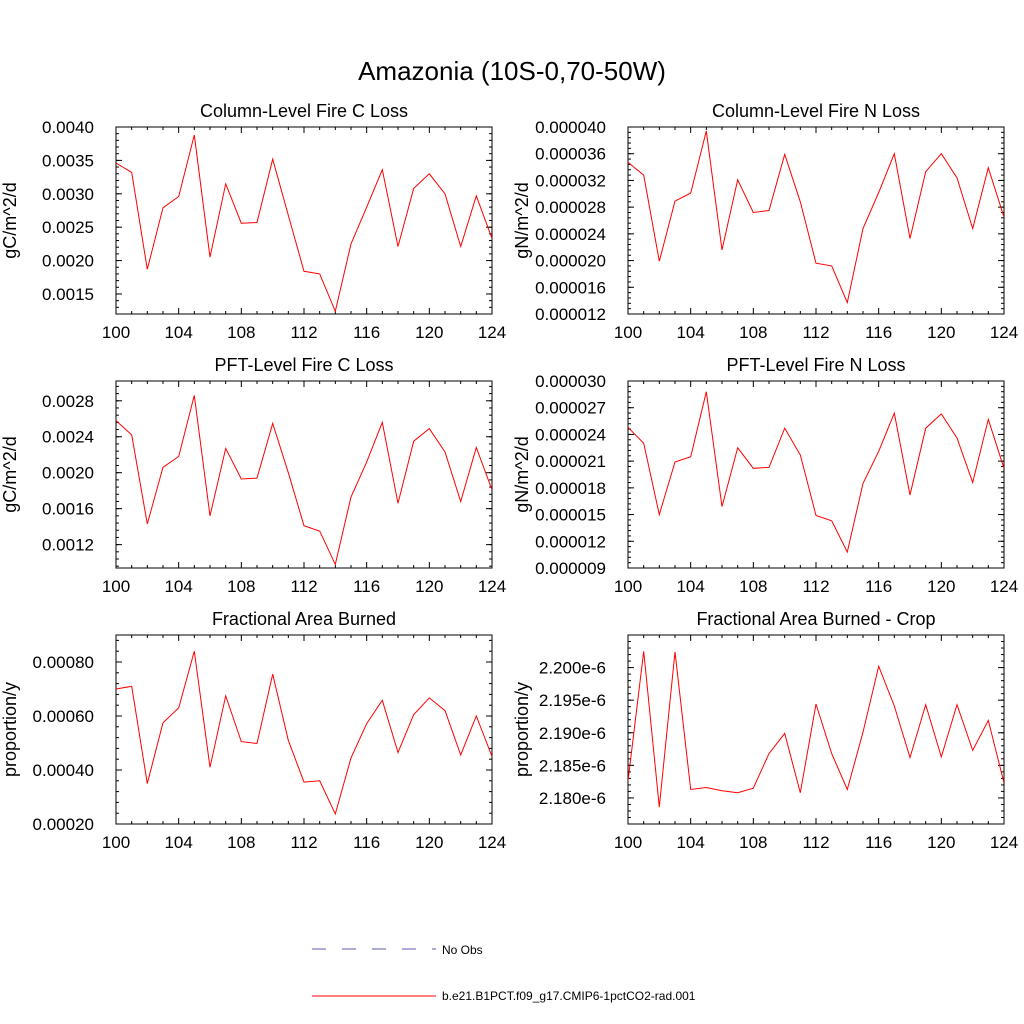 This screenshot has width=1024, height=1024. I want to click on chart-title: Fractional Area Burned, so click(304, 619).